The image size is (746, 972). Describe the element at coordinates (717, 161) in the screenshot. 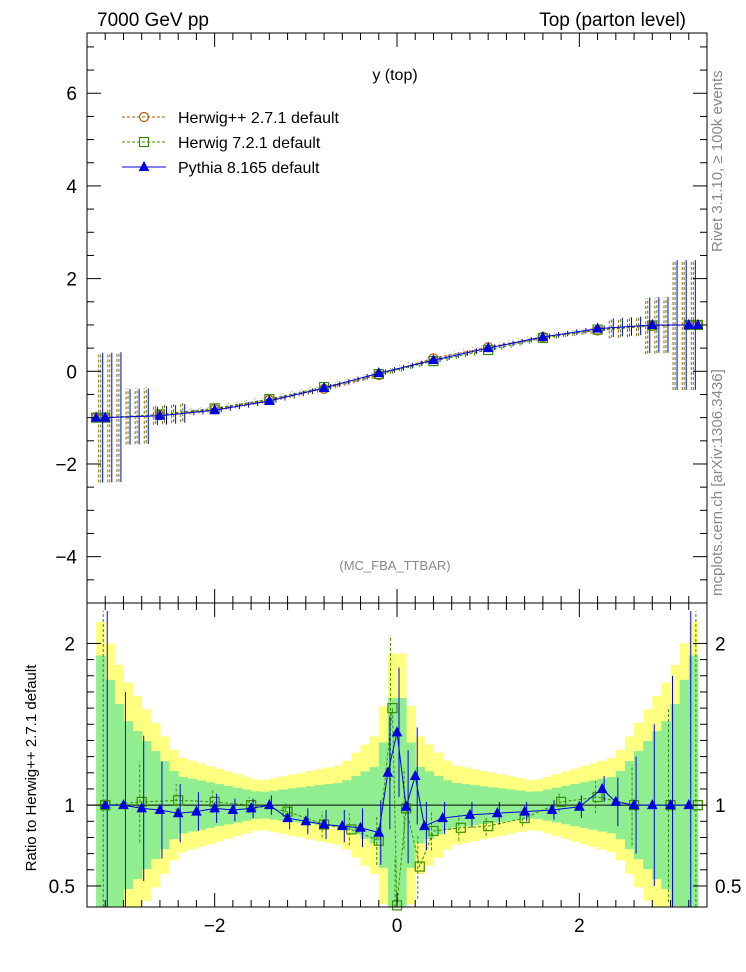

I see `rivet-label: Rivet 3.1.10, ≥ 100k events` at that location.